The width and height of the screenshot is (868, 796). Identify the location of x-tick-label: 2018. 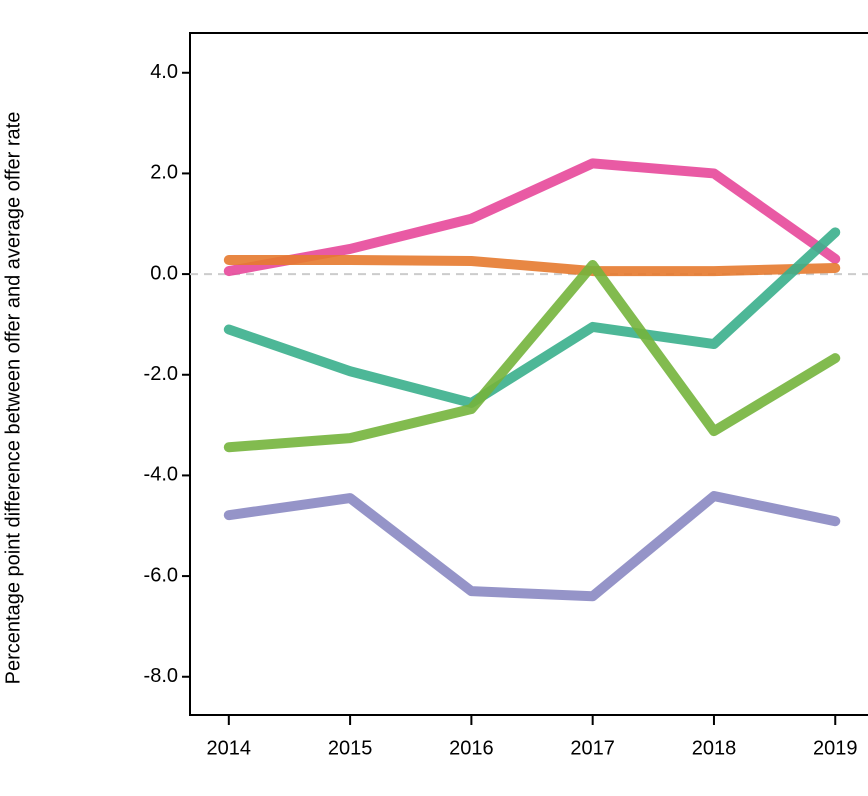
(714, 748).